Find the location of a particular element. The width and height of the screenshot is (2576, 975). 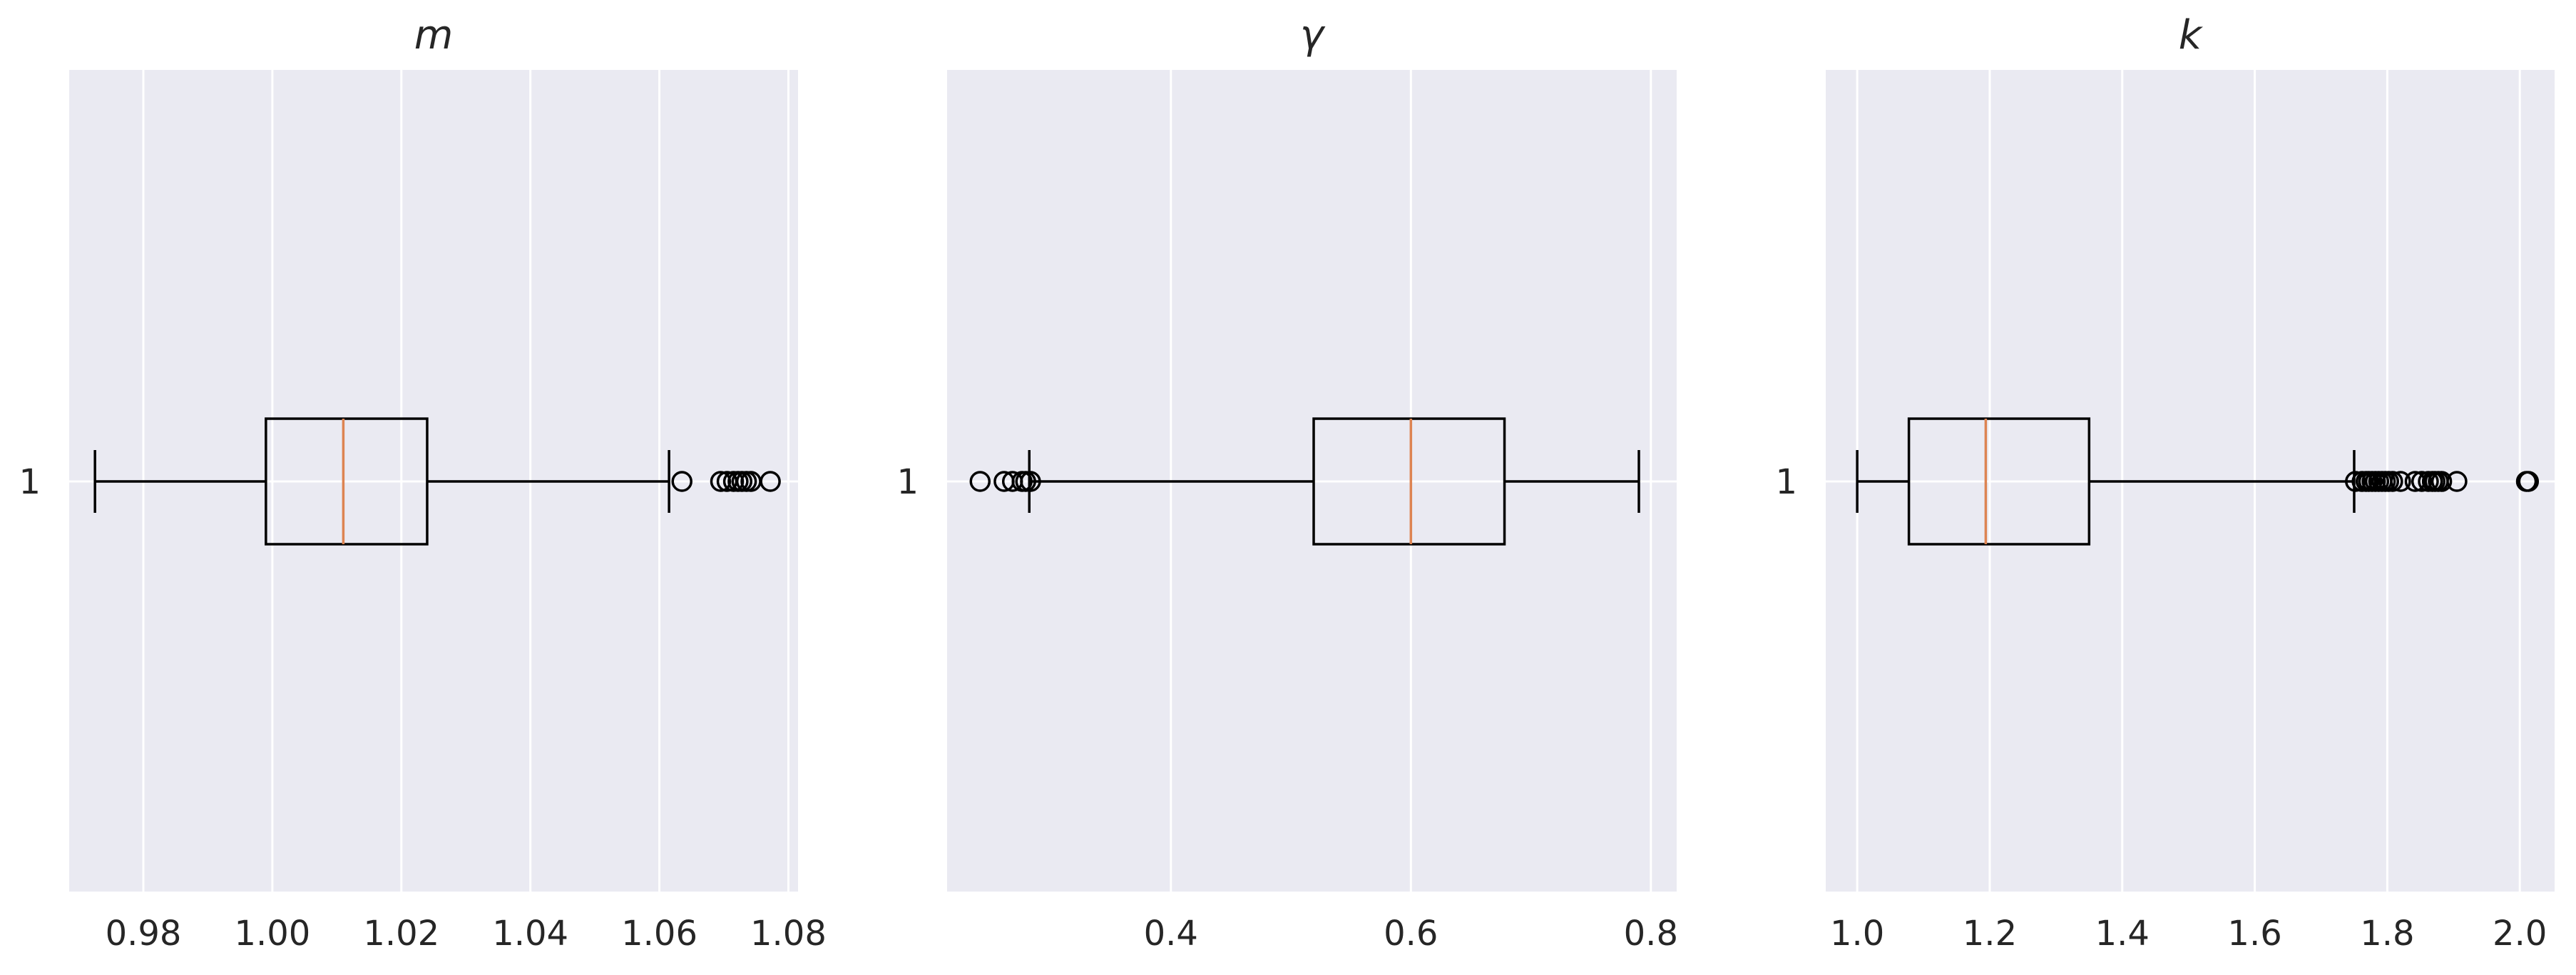

x-tick-label: 2.0 is located at coordinates (2520, 934).